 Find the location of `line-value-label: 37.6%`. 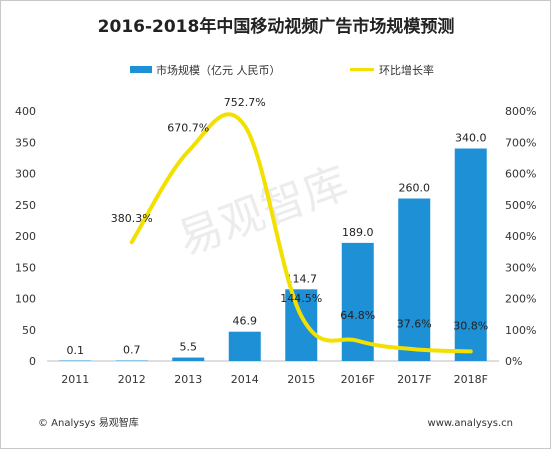

line-value-label: 37.6% is located at coordinates (414, 323).